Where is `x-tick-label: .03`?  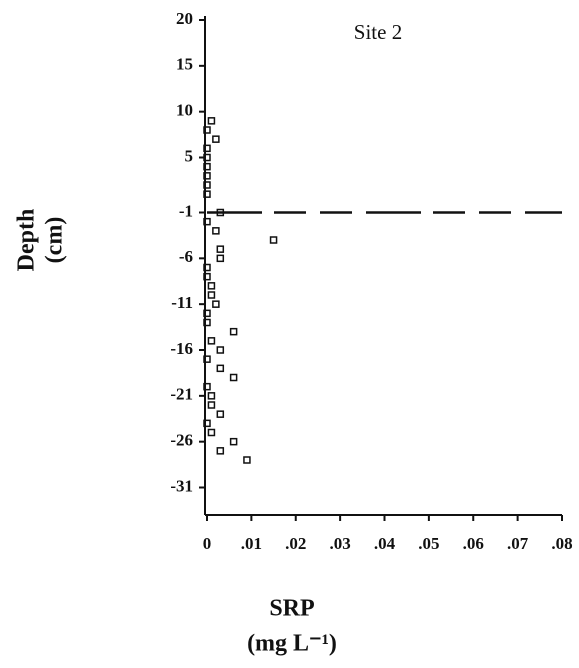
x-tick-label: .03 is located at coordinates (340, 543).